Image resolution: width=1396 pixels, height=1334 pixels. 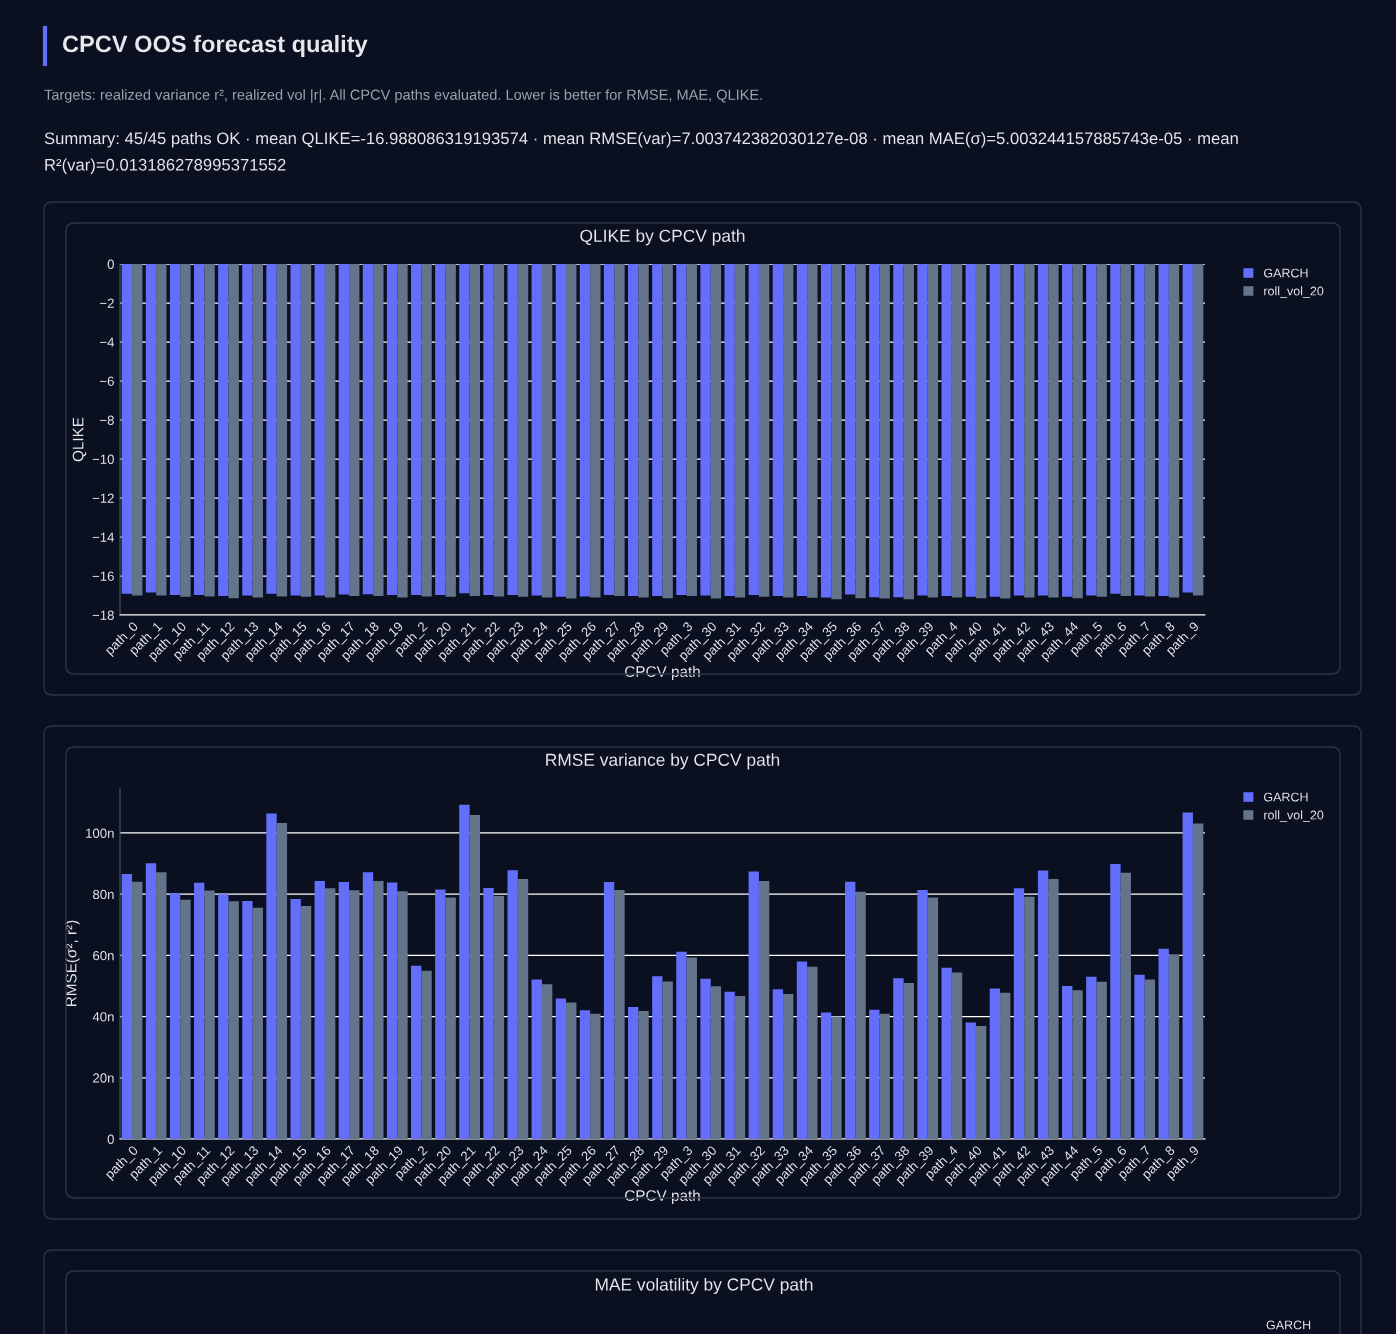 What do you see at coordinates (72, 963) in the screenshot?
I see `y-axis-title: RMSE(σ², r²)` at bounding box center [72, 963].